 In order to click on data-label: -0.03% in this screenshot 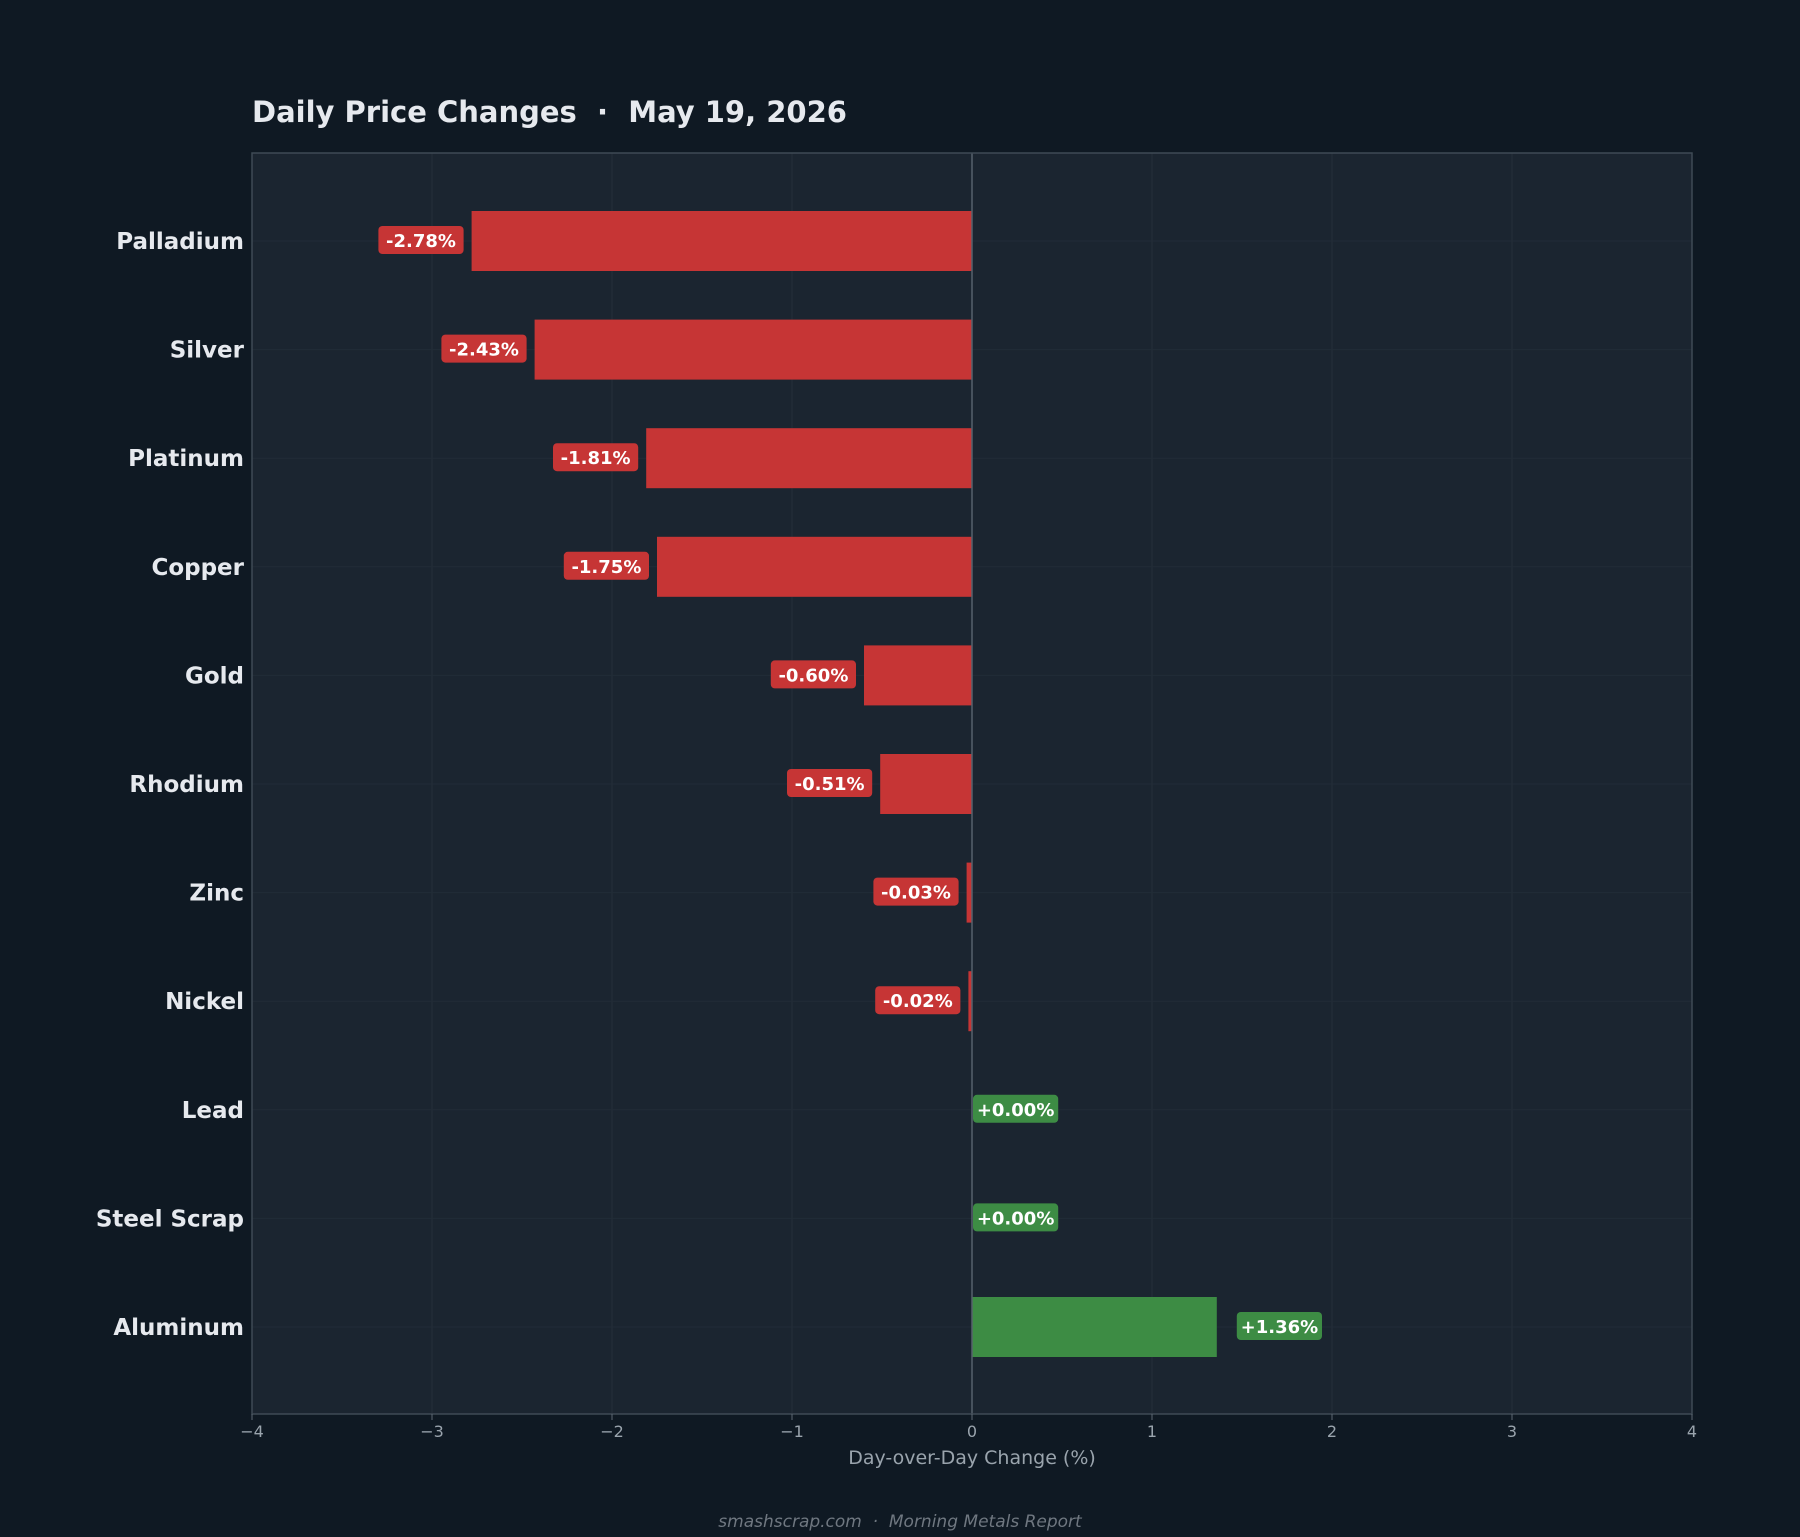, I will do `click(916, 891)`.